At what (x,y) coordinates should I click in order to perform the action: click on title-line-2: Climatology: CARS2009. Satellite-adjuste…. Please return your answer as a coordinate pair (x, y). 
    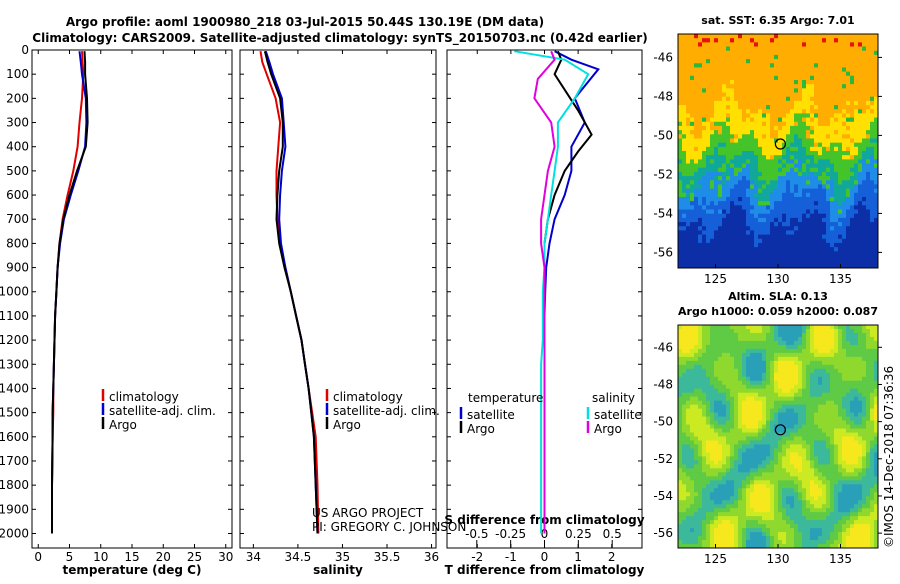
    Looking at the image, I should click on (339, 38).